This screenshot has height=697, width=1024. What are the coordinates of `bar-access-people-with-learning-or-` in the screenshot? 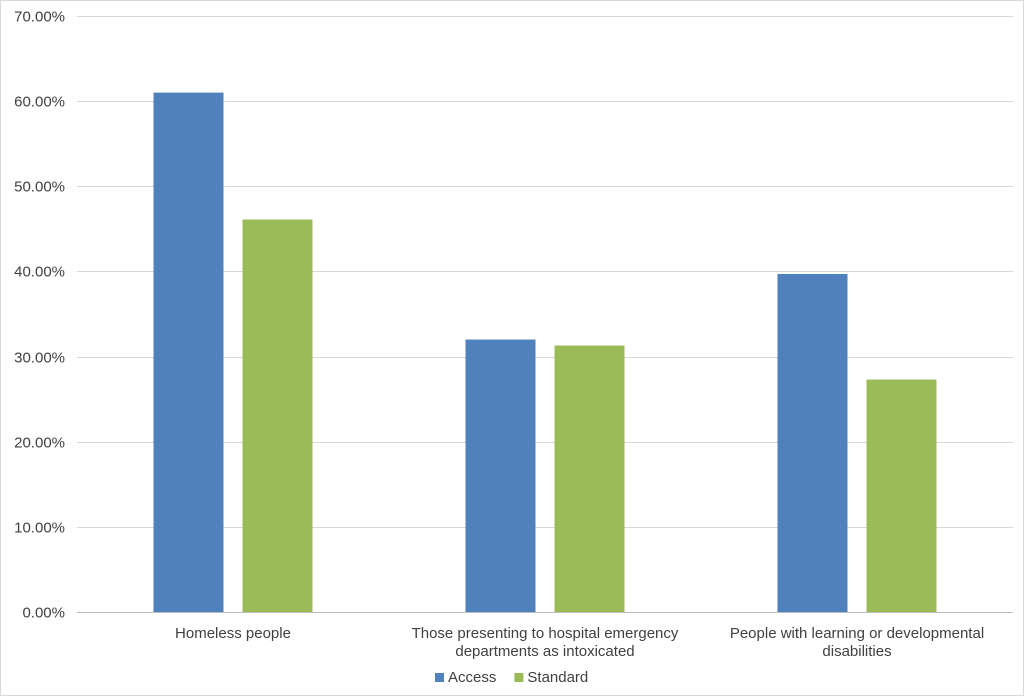 It's located at (812, 442).